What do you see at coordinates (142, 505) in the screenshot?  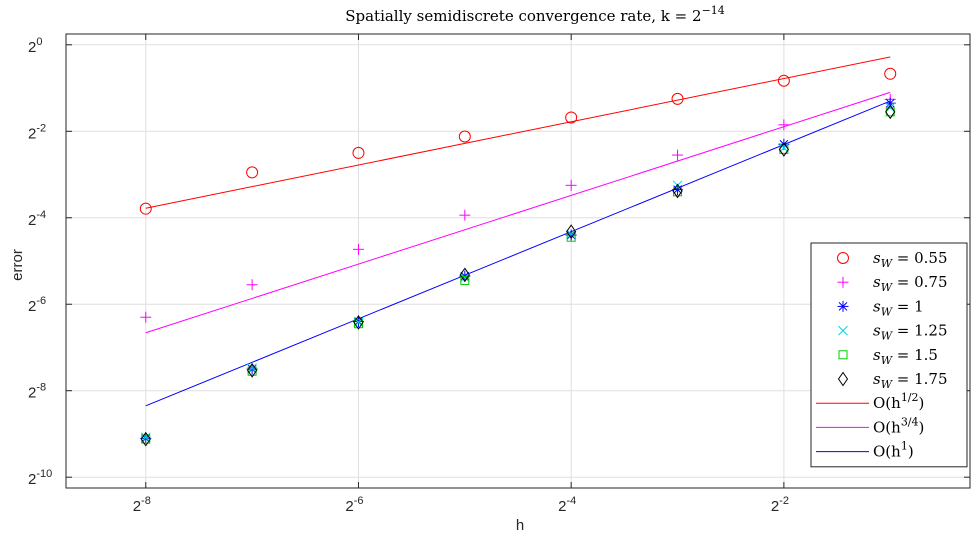 I see `x-tick-label: 2-8` at bounding box center [142, 505].